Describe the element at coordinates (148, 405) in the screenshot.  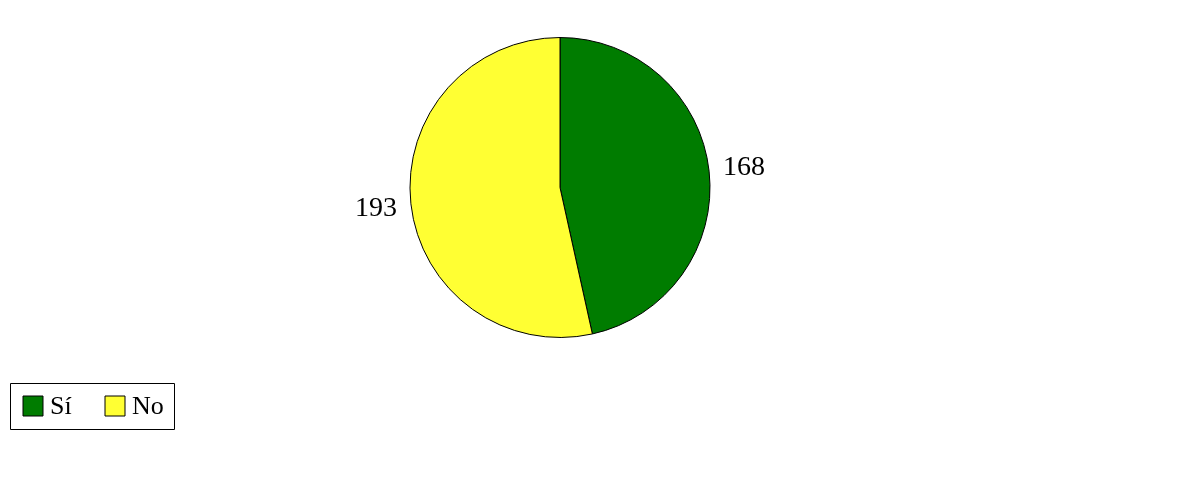
I see `legend-label: No` at that location.